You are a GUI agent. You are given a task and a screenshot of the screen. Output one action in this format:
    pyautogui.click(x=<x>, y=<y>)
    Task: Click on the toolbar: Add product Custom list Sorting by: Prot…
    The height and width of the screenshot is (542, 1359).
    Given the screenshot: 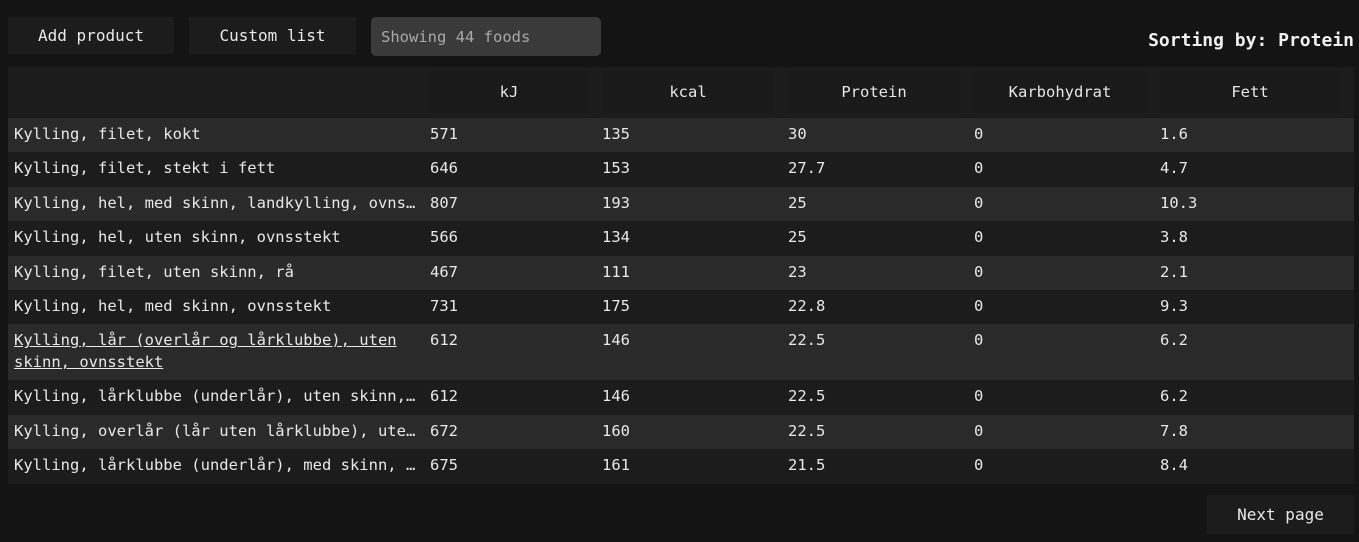 What is the action you would take?
    pyautogui.click(x=679, y=30)
    